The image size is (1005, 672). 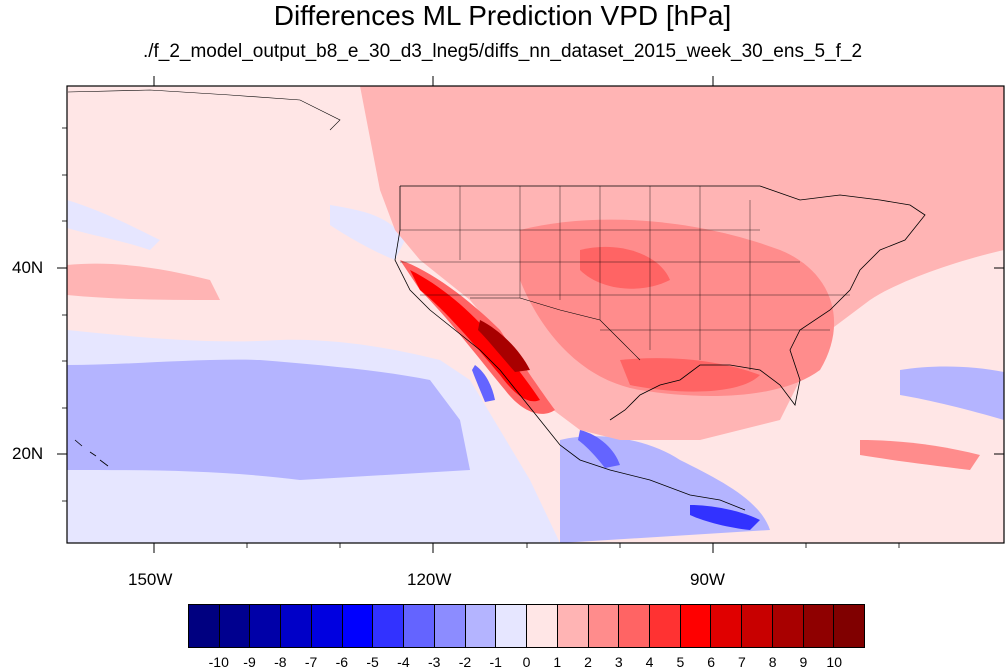 I want to click on pacific-negative-core, so click(x=268, y=419).